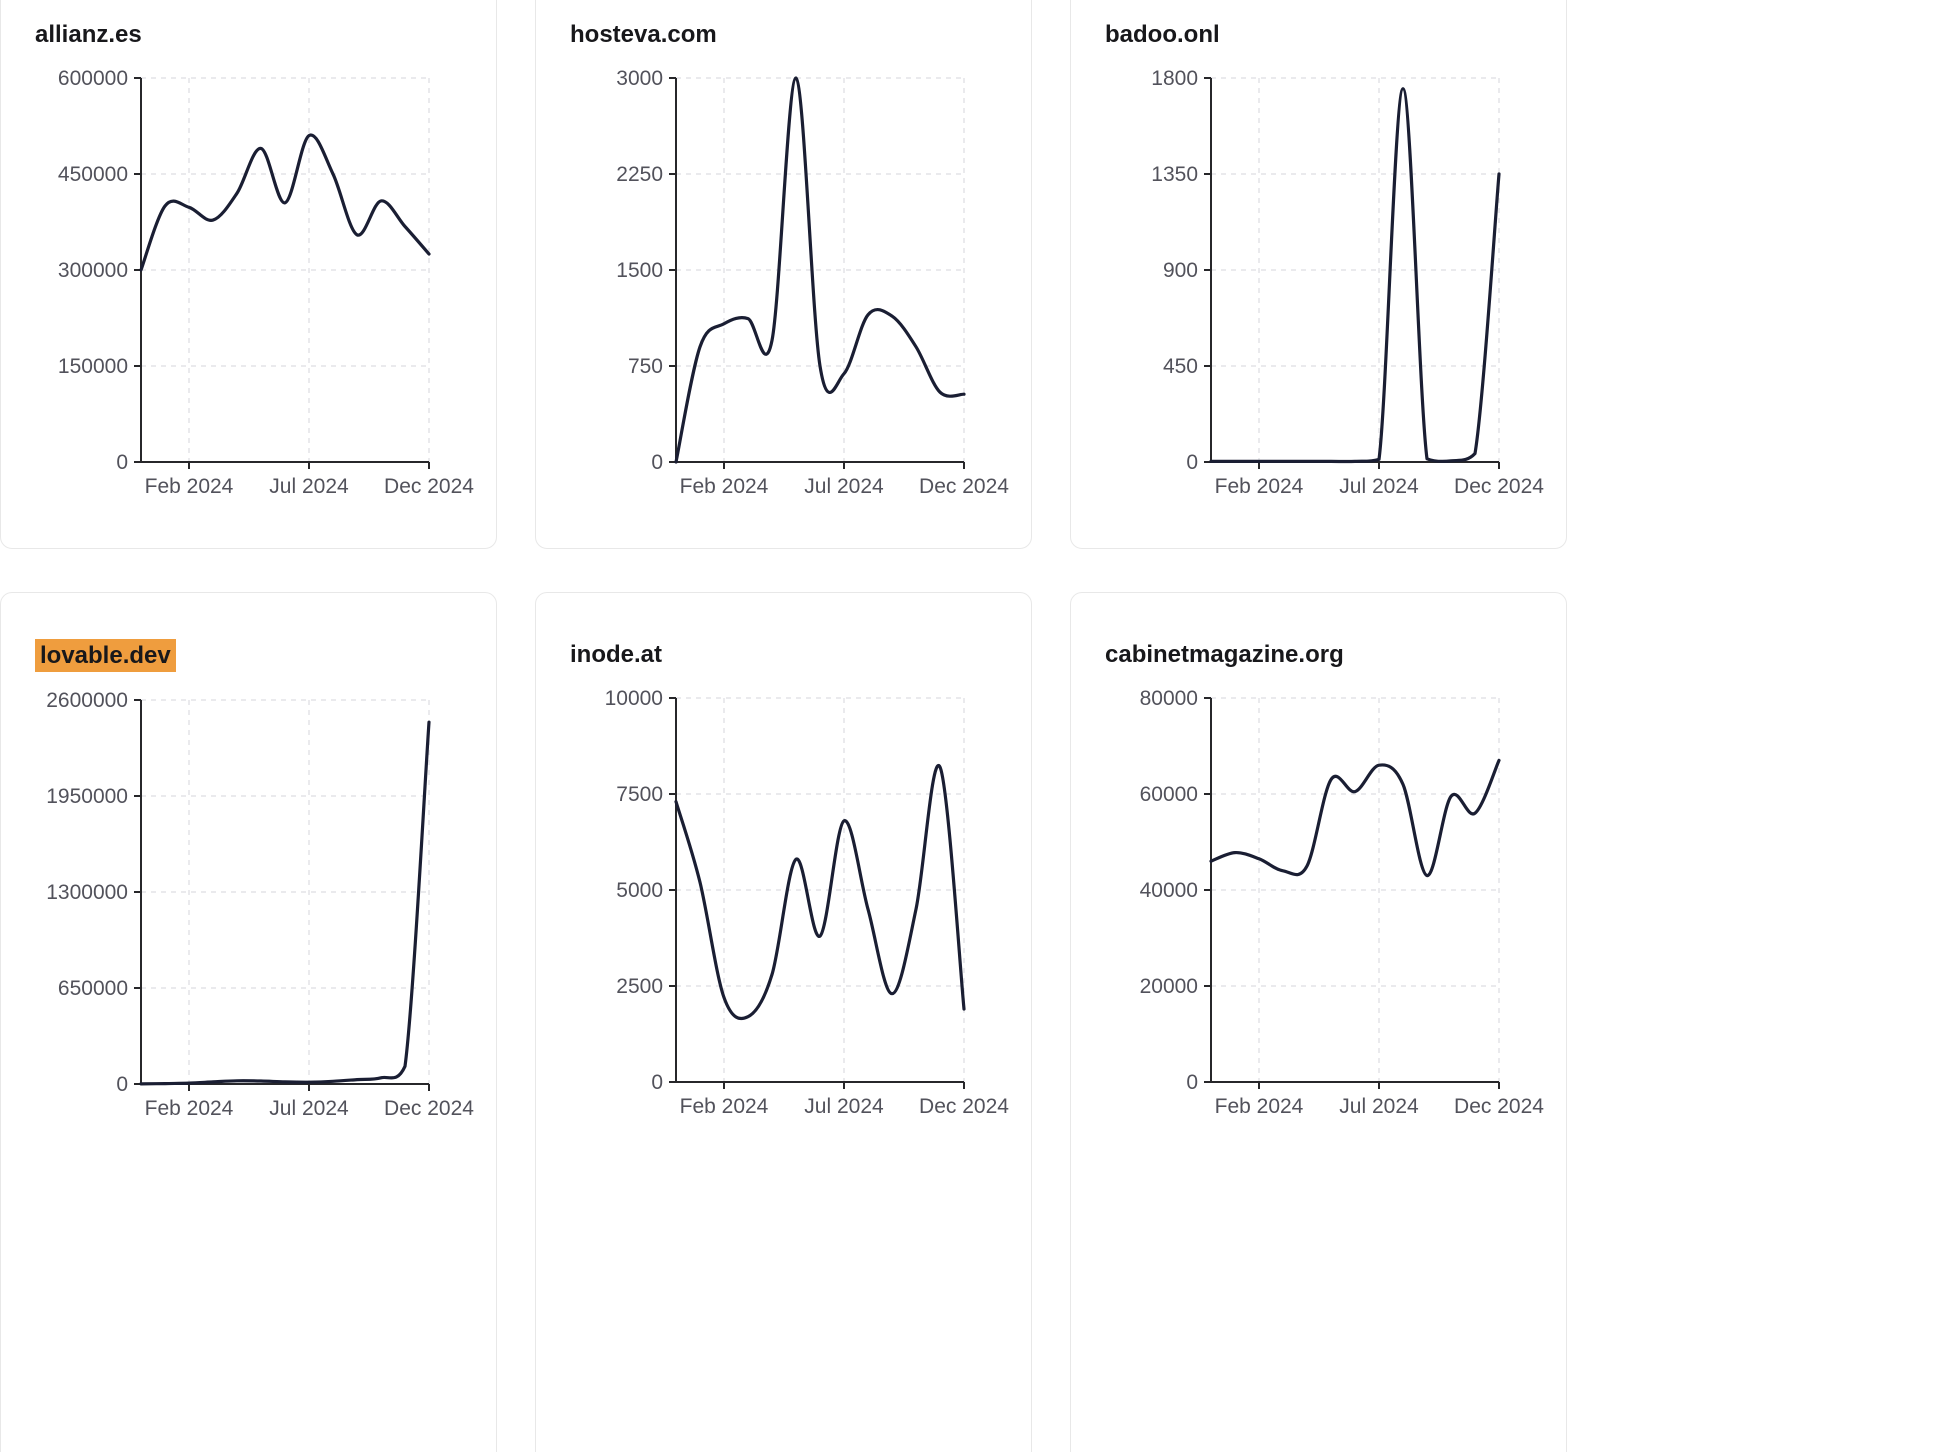  Describe the element at coordinates (639, 794) in the screenshot. I see `svg-text: 7500` at that location.